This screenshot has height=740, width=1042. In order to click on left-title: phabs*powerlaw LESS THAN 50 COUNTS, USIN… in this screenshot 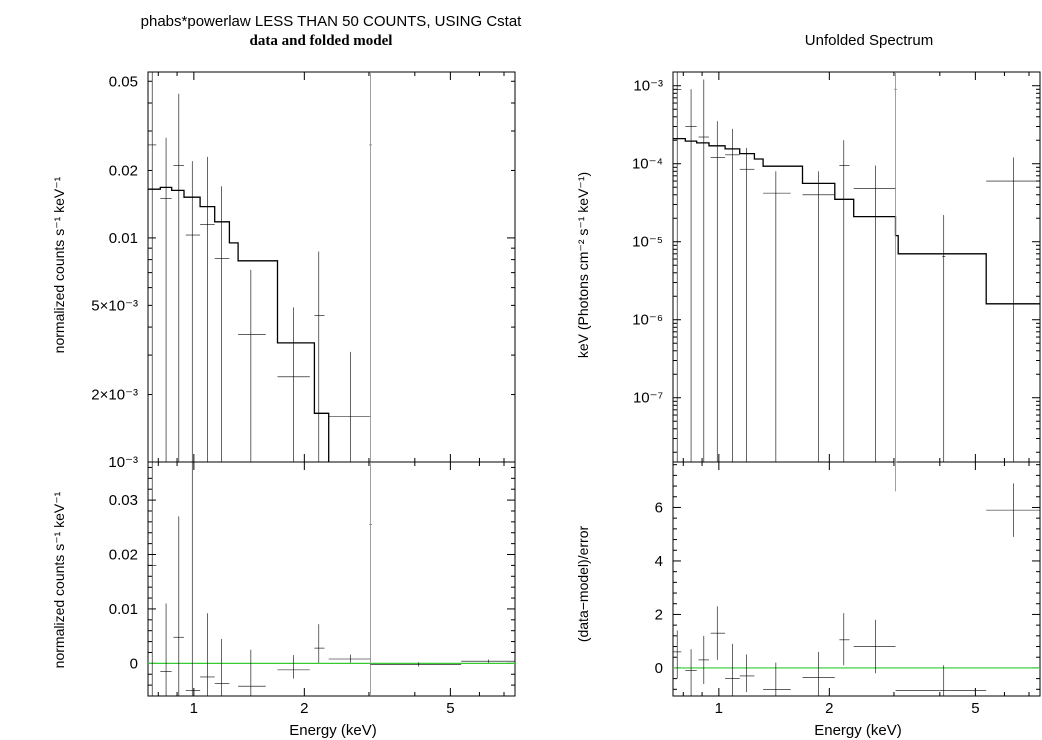, I will do `click(332, 21)`.